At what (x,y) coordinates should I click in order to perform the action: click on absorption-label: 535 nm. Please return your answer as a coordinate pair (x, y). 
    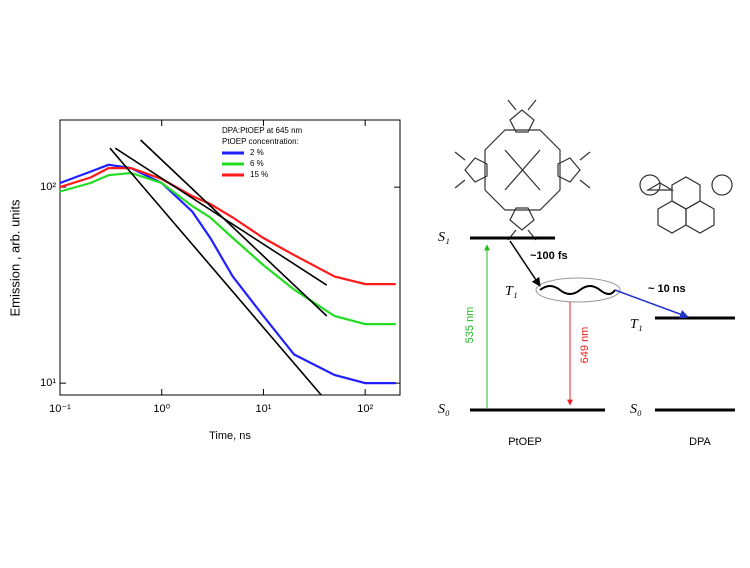
    Looking at the image, I should click on (470, 325).